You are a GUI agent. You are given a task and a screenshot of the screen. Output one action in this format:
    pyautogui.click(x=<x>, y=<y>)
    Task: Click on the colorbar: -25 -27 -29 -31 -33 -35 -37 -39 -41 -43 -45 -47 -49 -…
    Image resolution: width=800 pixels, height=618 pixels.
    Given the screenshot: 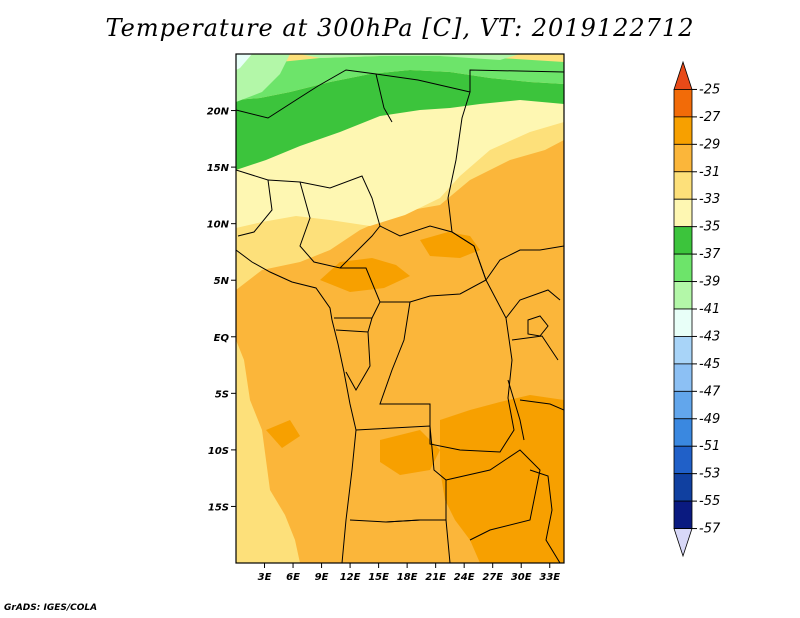 What is the action you would take?
    pyautogui.click(x=697, y=309)
    